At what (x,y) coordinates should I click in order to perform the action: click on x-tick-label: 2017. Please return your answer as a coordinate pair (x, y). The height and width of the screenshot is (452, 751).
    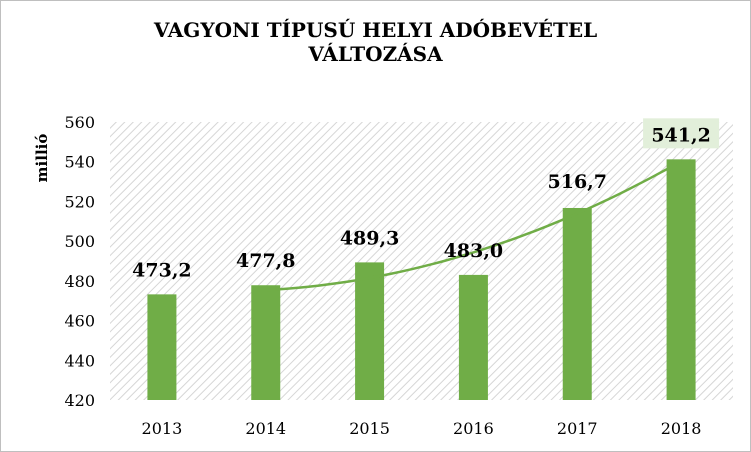
    Looking at the image, I should click on (577, 428).